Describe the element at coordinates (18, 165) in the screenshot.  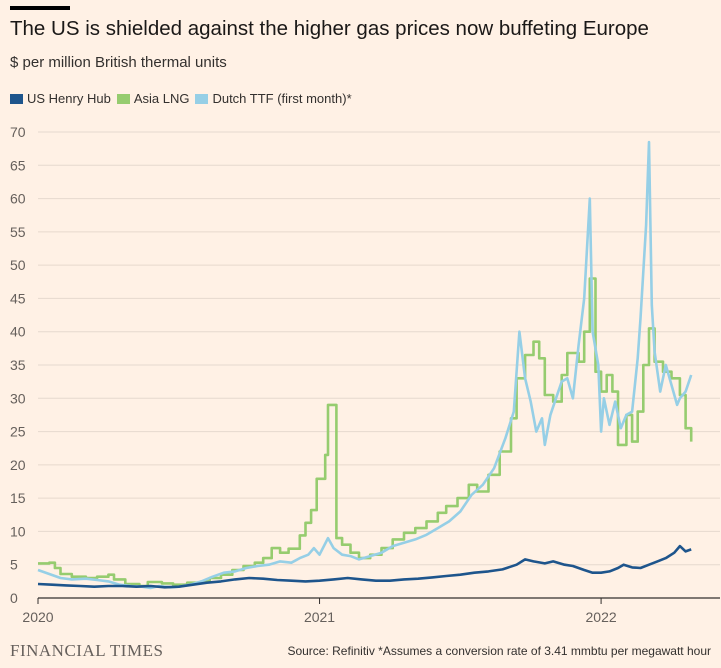
I see `y-tick-label-65: 65` at that location.